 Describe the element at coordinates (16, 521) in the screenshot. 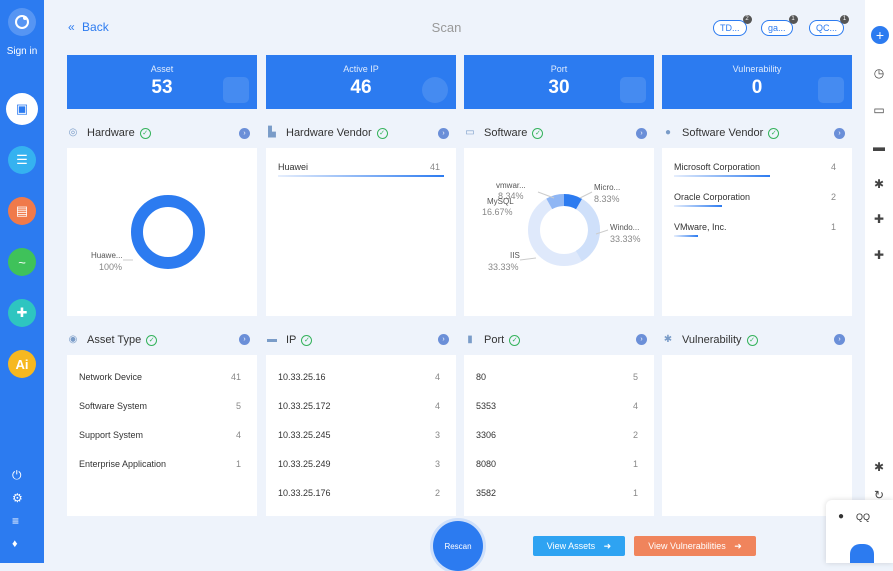

I see `menu-icon: ≡` at that location.